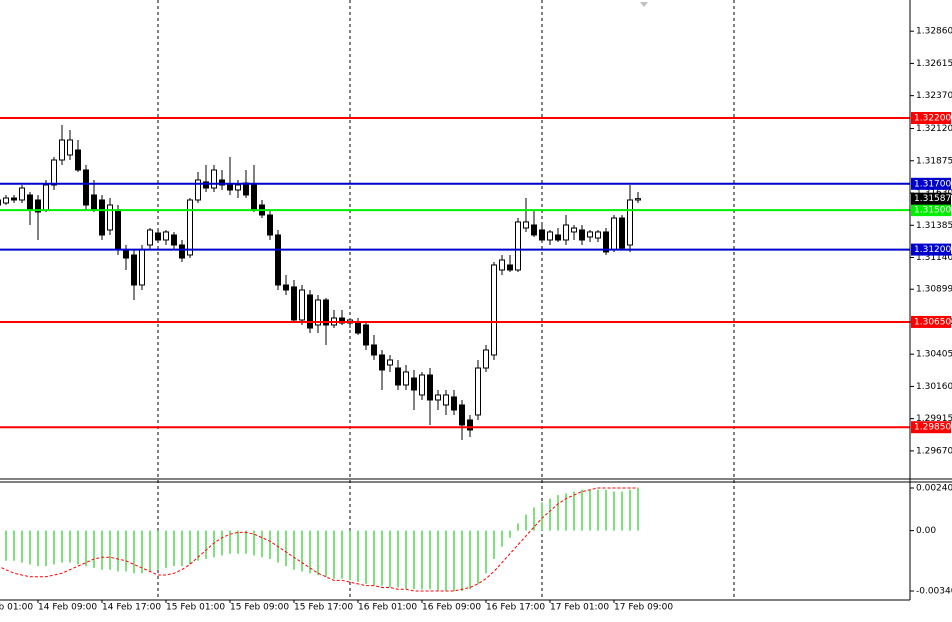 This screenshot has height=622, width=952. Describe the element at coordinates (934, 592) in the screenshot. I see `y-tick-label: -0.00340` at that location.